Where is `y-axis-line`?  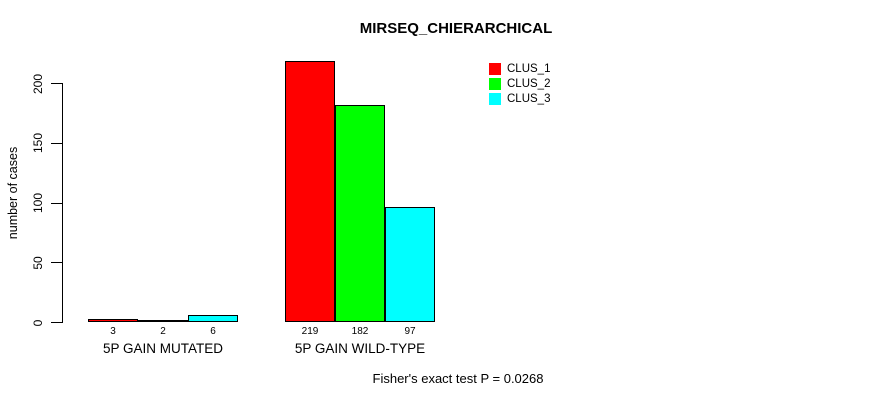 y-axis-line is located at coordinates (62, 203).